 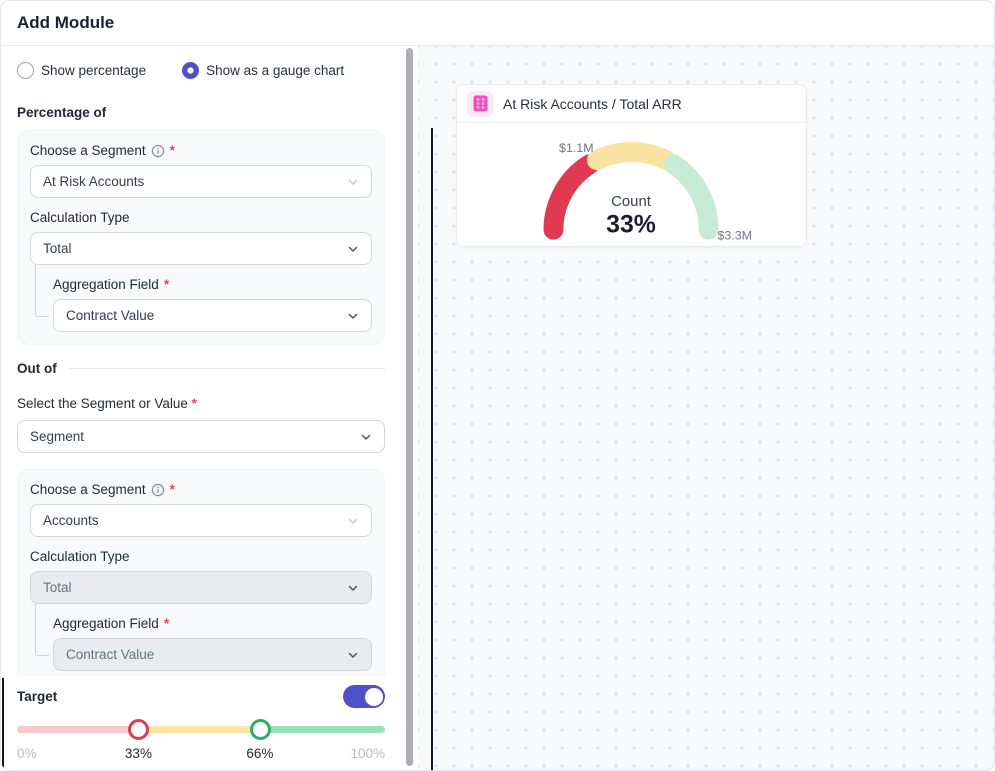 I want to click on gauge-segment-red, so click(x=571, y=197).